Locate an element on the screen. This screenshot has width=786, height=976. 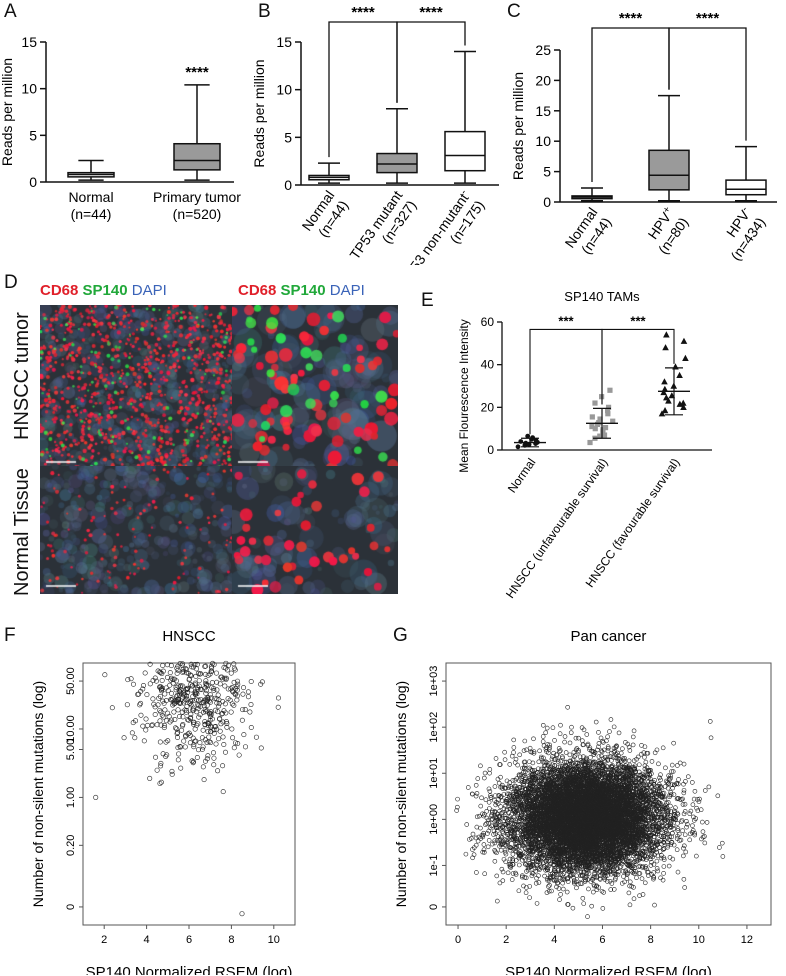
y-tick-label: 1.00 is located at coordinates (71, 797).